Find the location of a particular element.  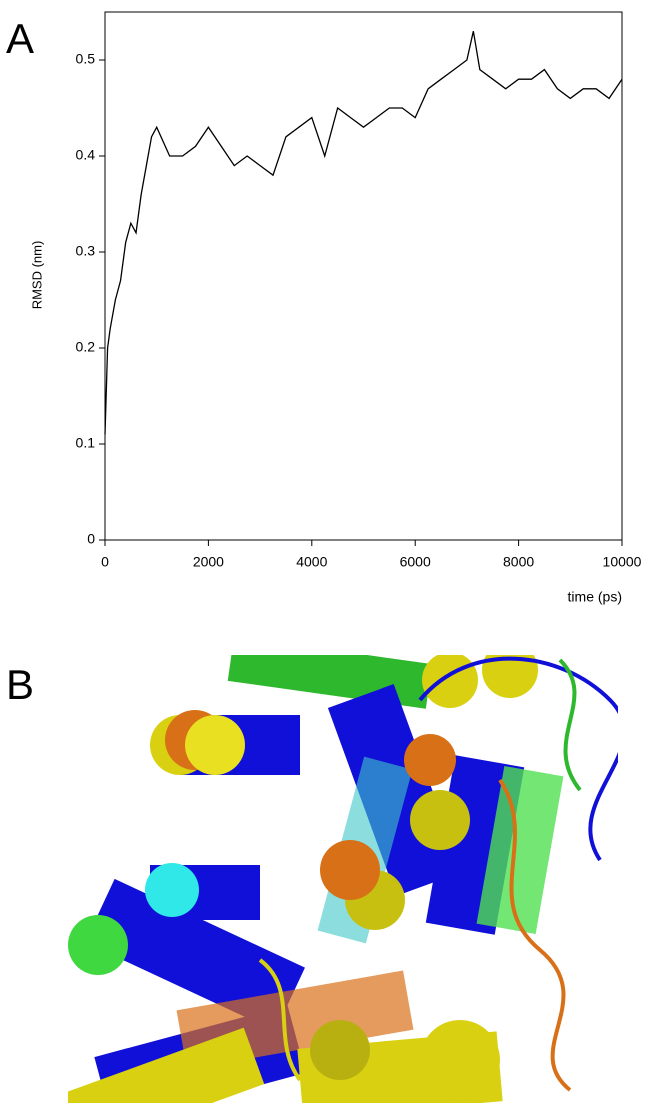

x-tick-label: 10000 is located at coordinates (622, 562).